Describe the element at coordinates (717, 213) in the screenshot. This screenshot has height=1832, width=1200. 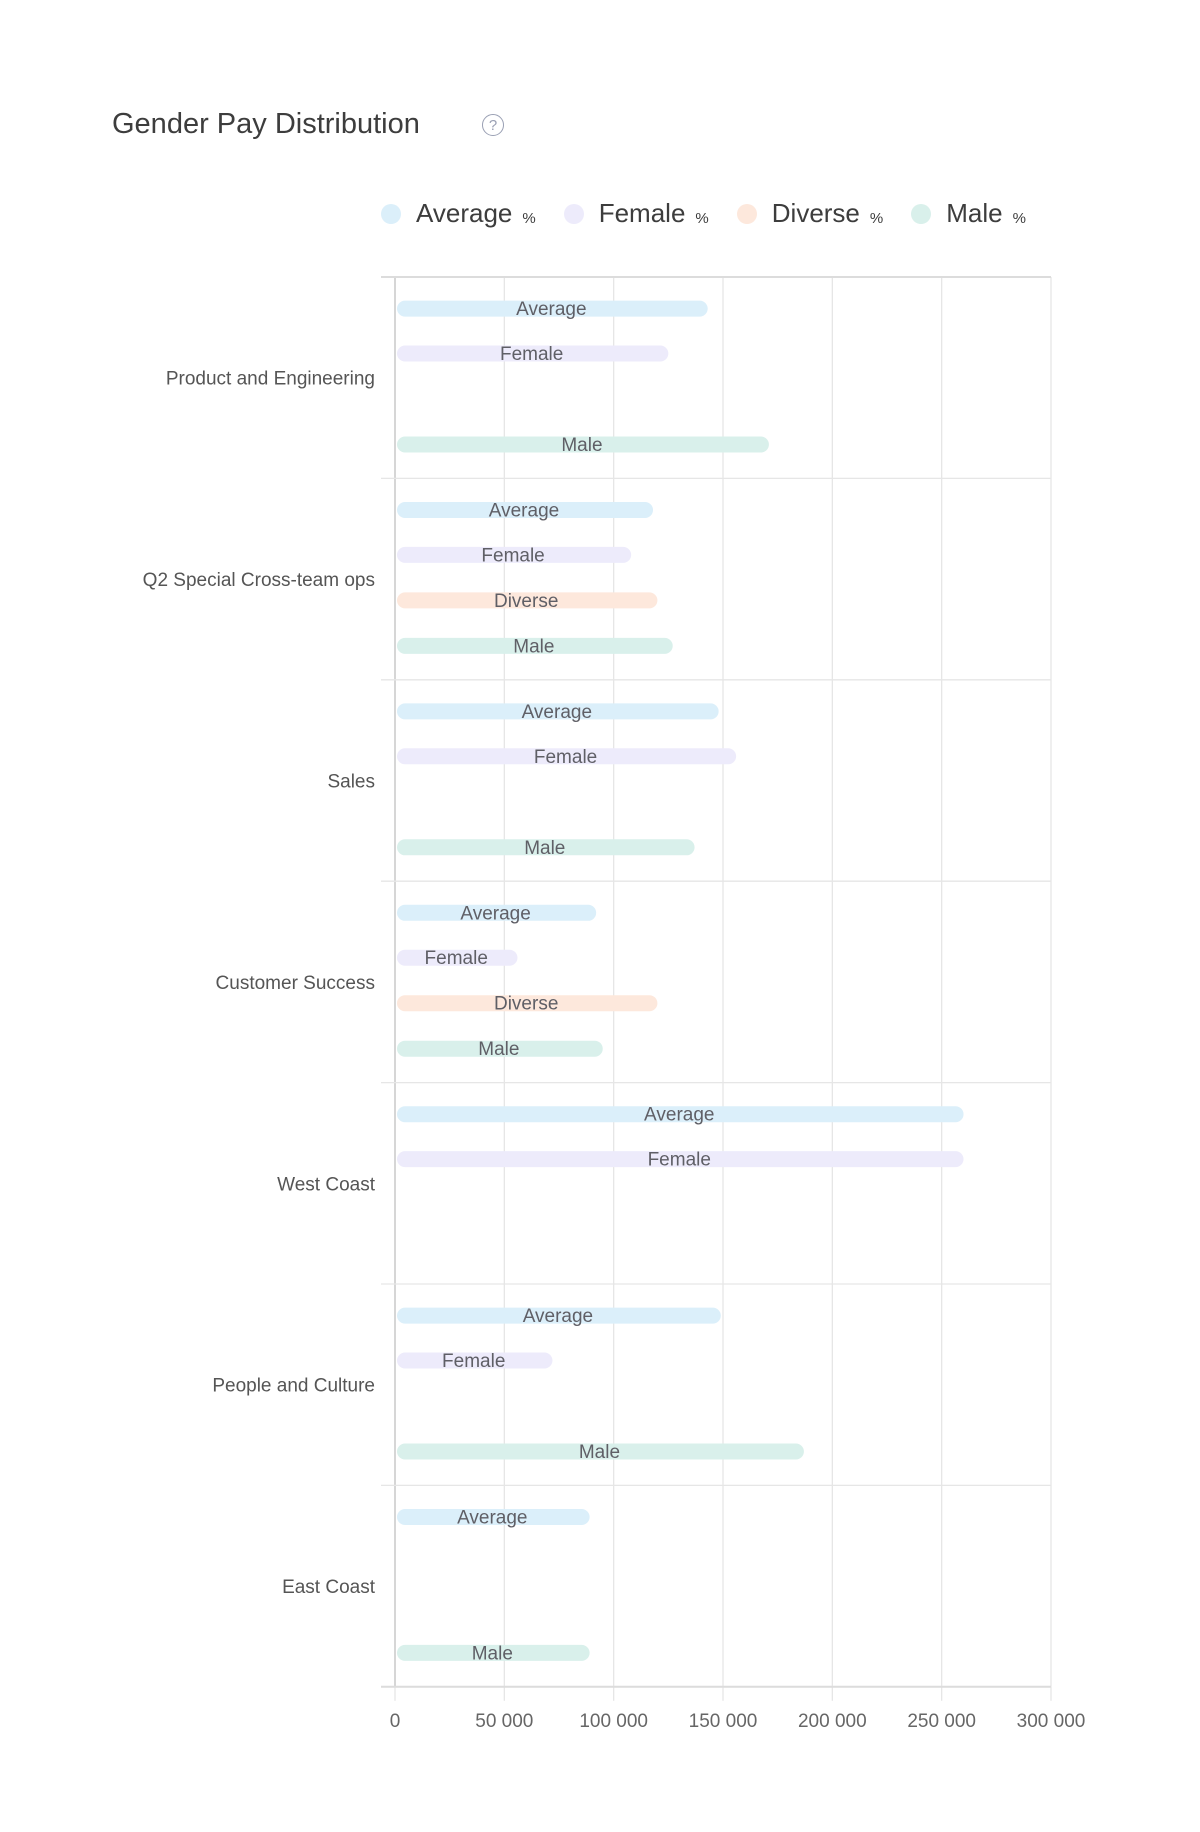
I see `legend: Average % Female % Diverse % Male %` at that location.